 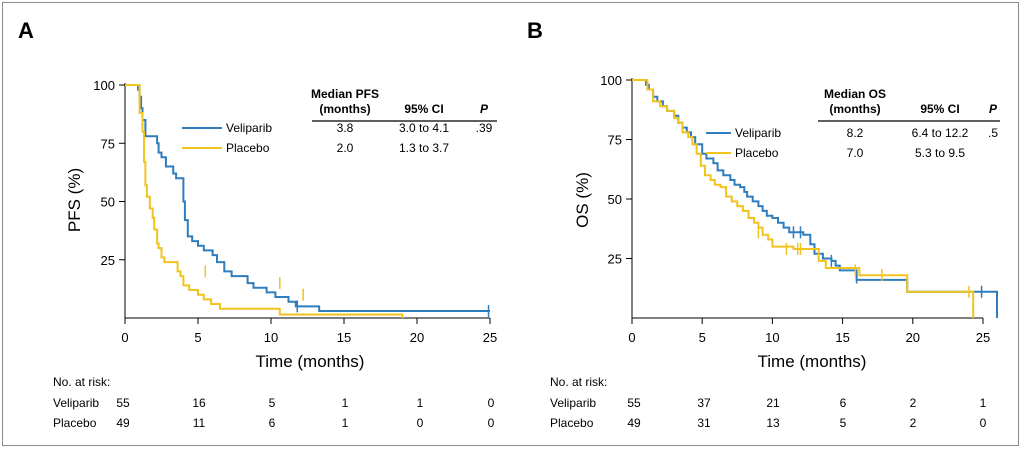 What do you see at coordinates (345, 94) in the screenshot?
I see `legend-header-median: Median PFS` at bounding box center [345, 94].